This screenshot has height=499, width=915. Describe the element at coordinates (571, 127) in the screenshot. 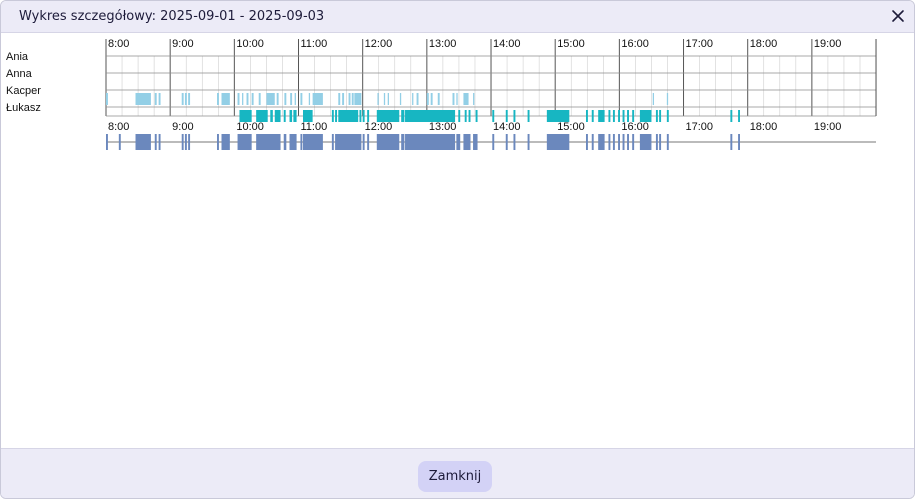

I see `summary-hour-label: 15:00` at that location.